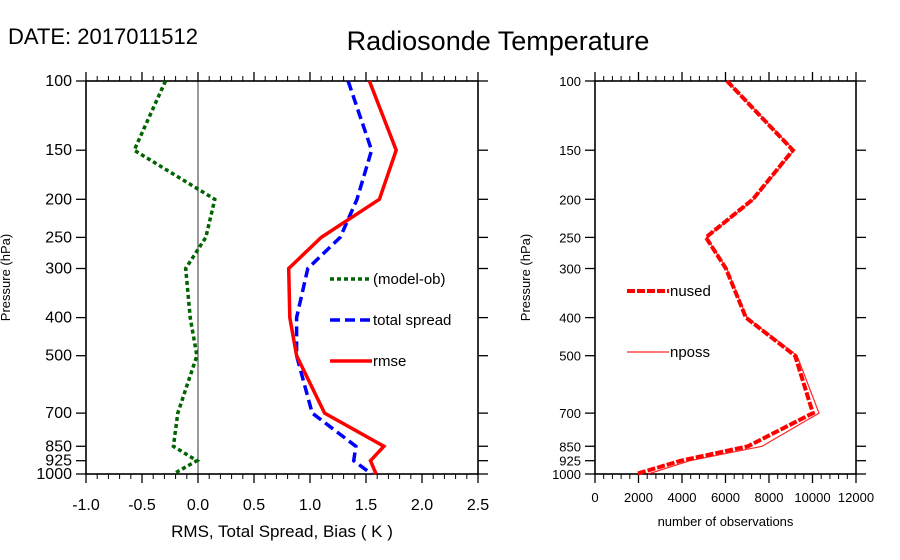  I want to click on x-tick-label: 0, so click(594, 497).